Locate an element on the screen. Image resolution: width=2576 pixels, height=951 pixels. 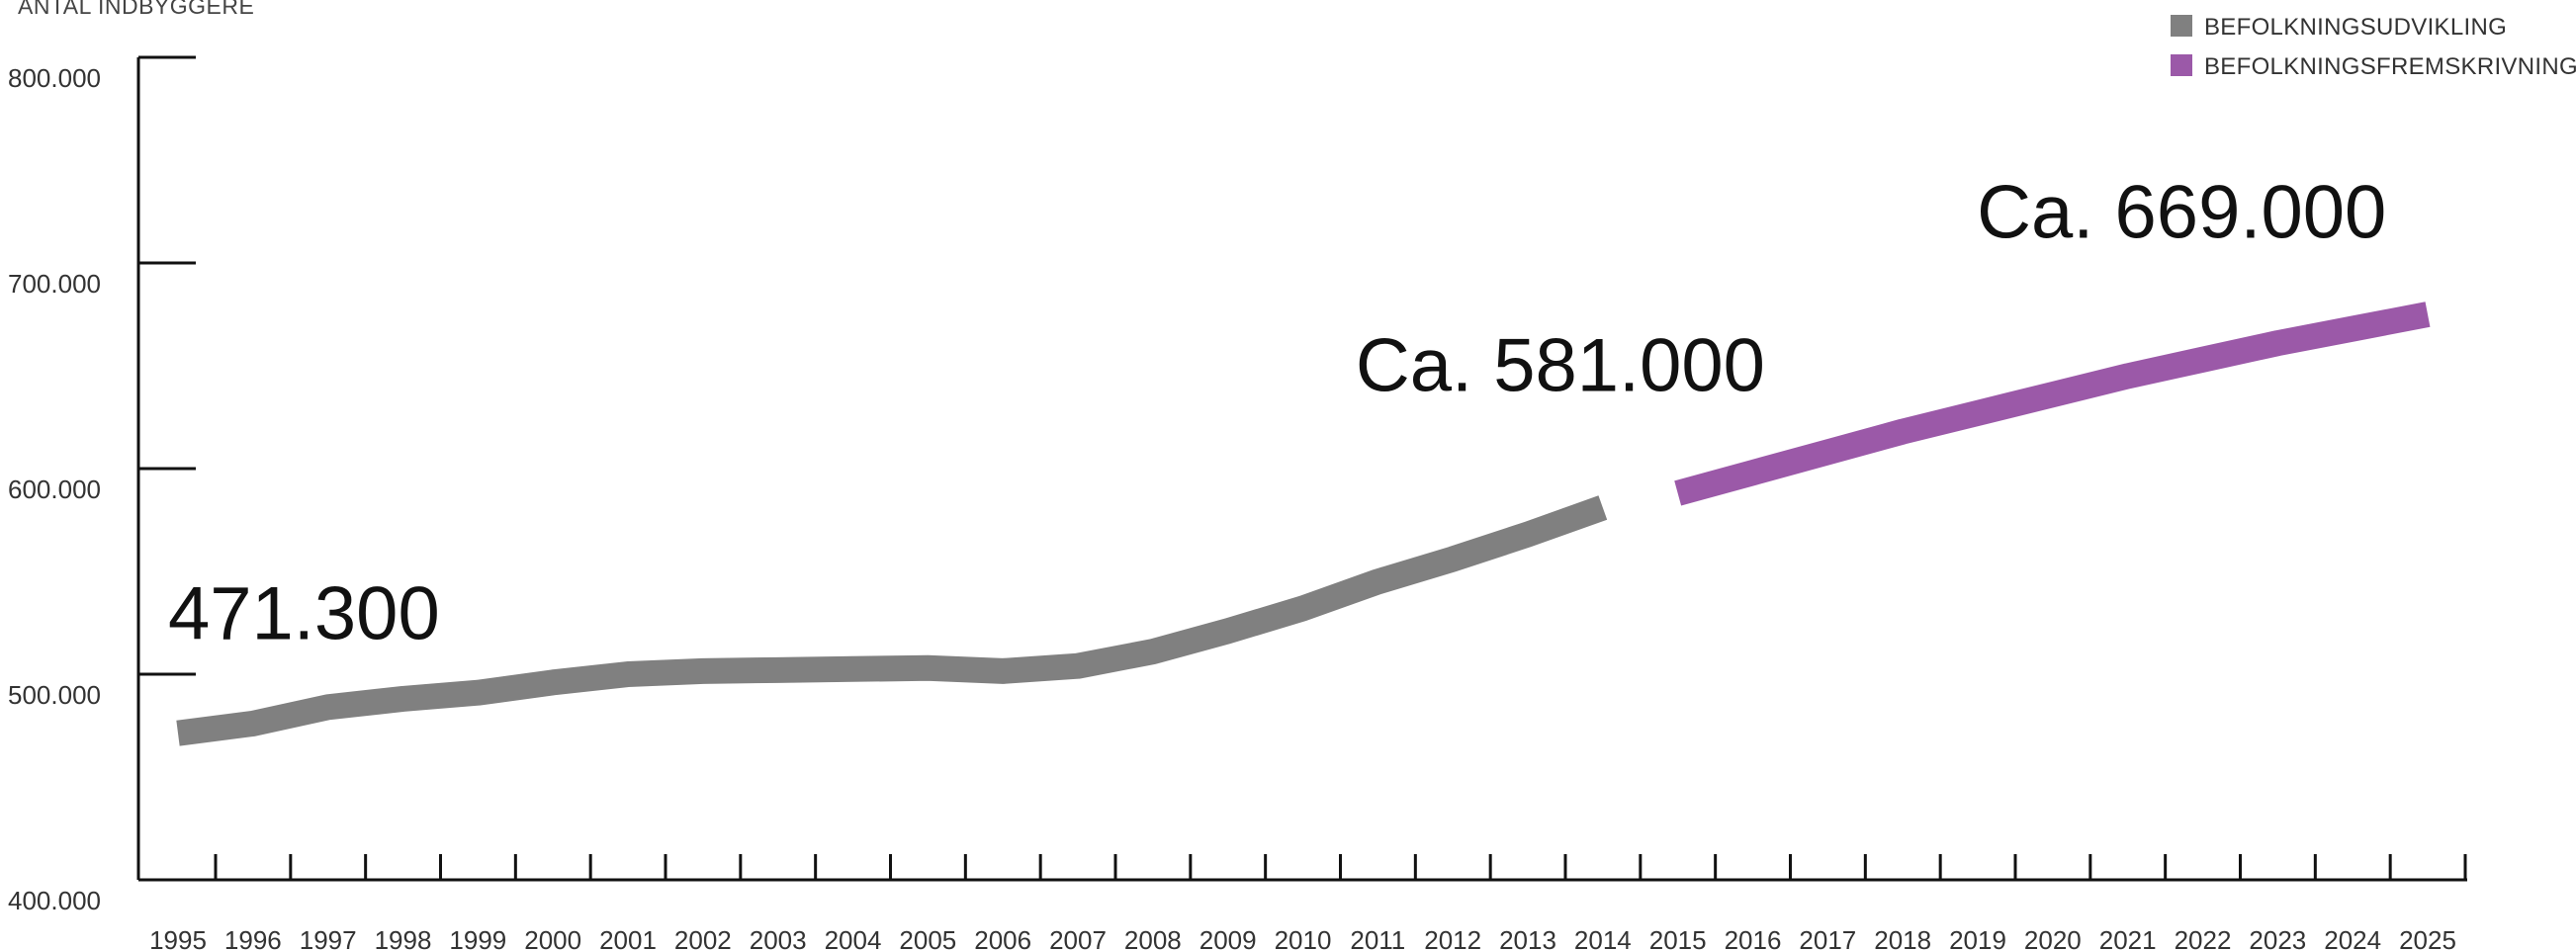
x-tick-label: 2020 is located at coordinates (2053, 938).